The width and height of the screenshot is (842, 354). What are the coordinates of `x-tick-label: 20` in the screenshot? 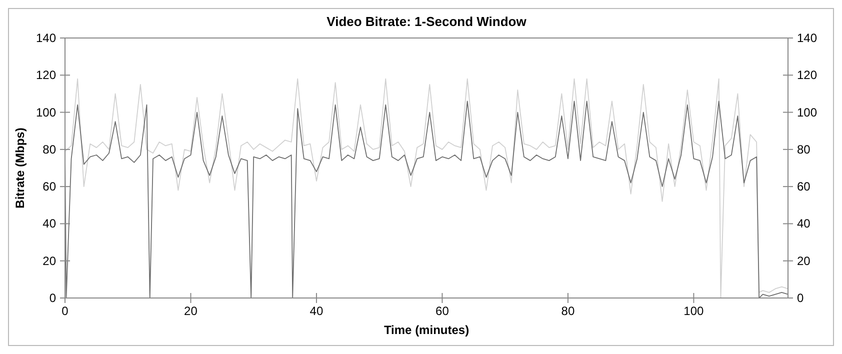 It's located at (191, 311).